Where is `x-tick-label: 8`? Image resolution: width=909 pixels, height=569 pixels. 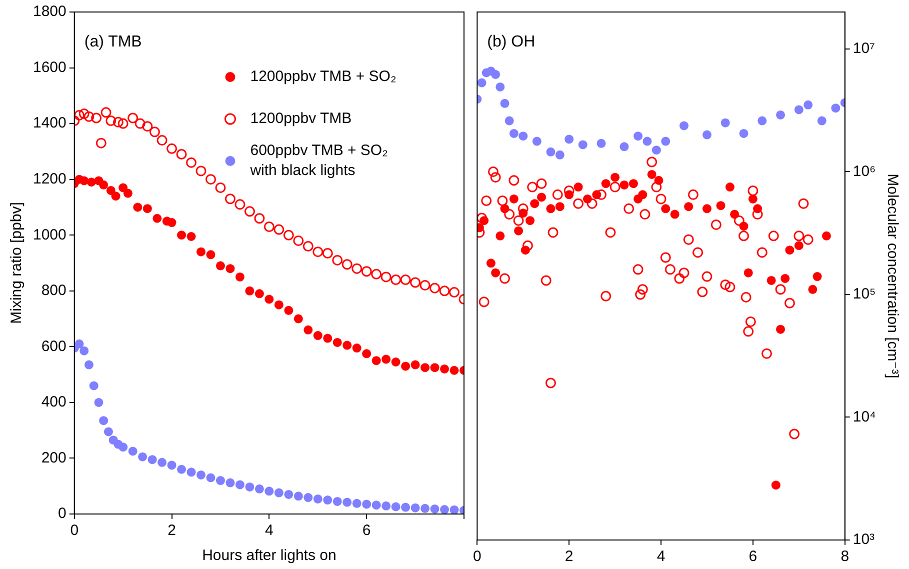 x-tick-label: 8 is located at coordinates (845, 557).